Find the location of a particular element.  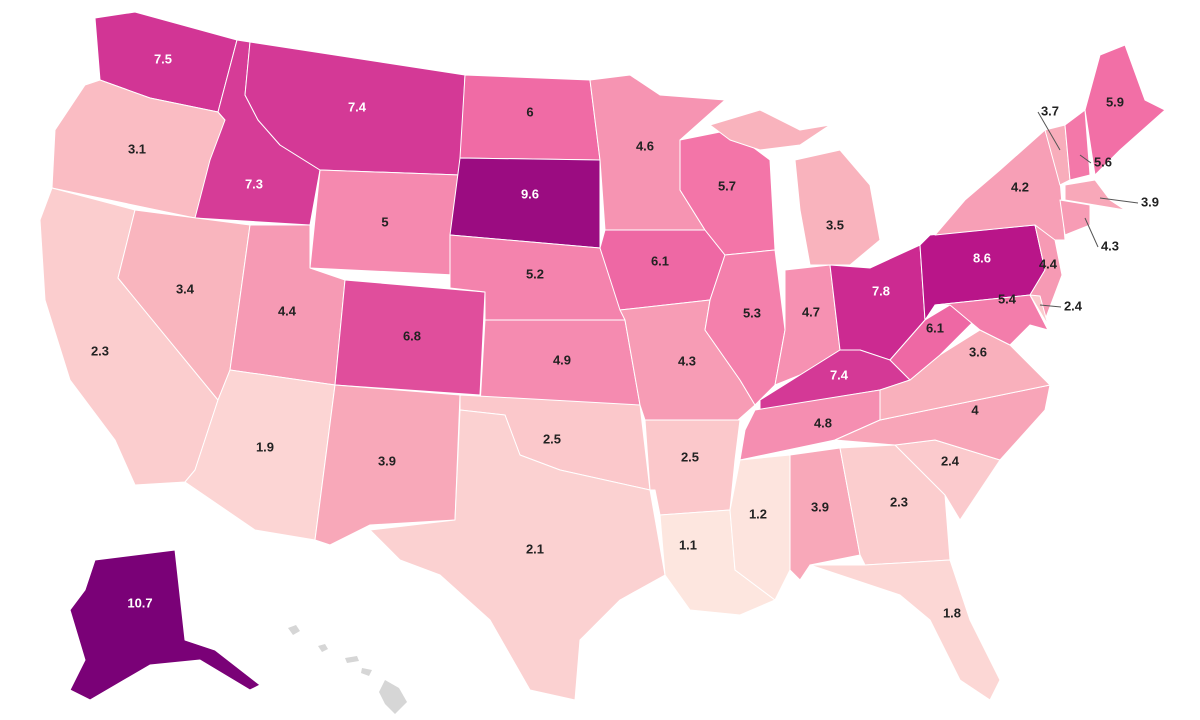

value-label: 3.1 is located at coordinates (137, 148).